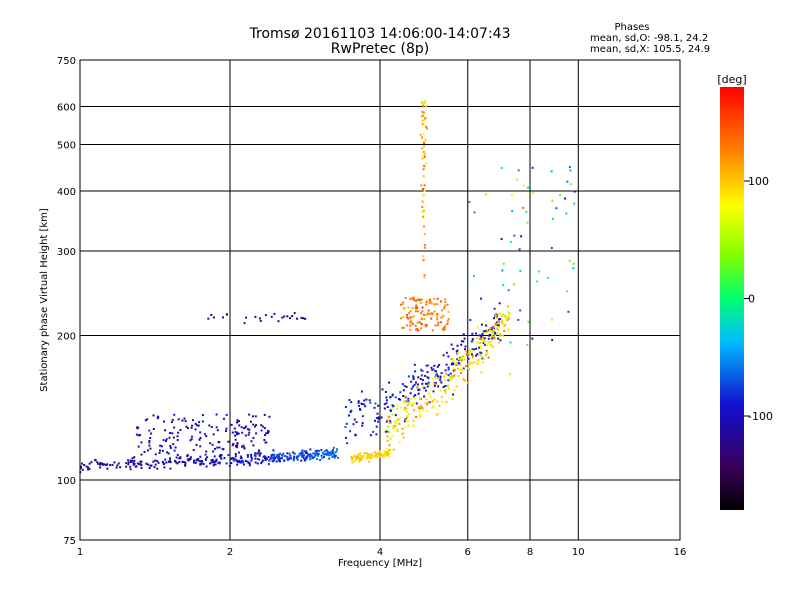  What do you see at coordinates (732, 298) in the screenshot?
I see `colorbar` at bounding box center [732, 298].